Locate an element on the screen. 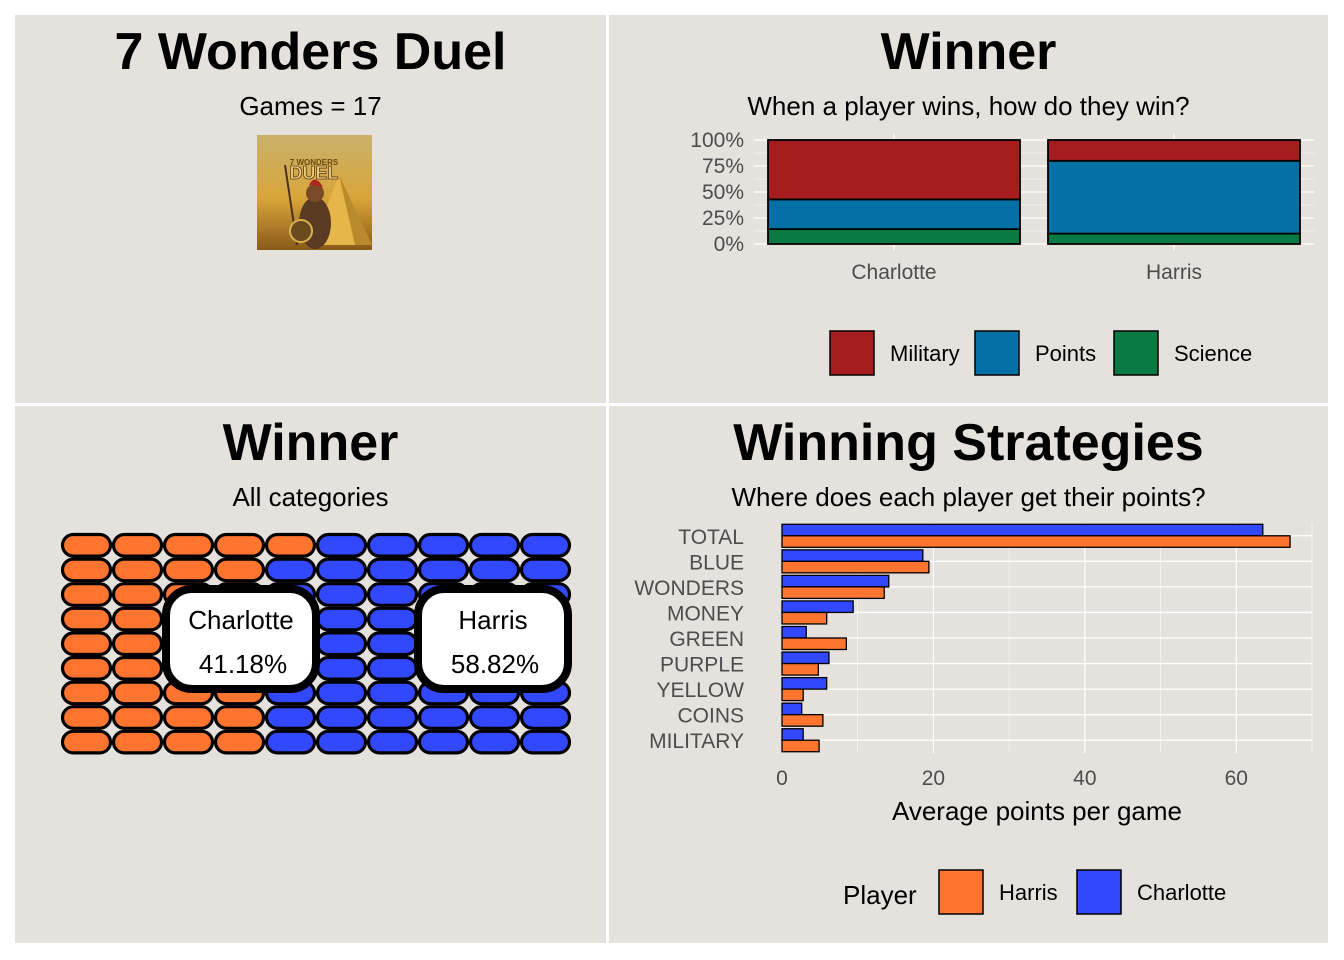 The image size is (1344, 960). bar-science-charlotte is located at coordinates (894, 236).